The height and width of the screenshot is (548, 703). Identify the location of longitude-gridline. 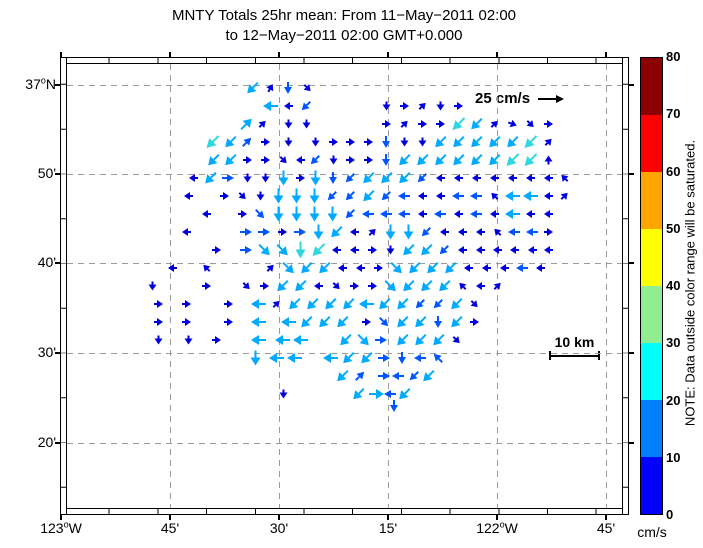
(279, 286).